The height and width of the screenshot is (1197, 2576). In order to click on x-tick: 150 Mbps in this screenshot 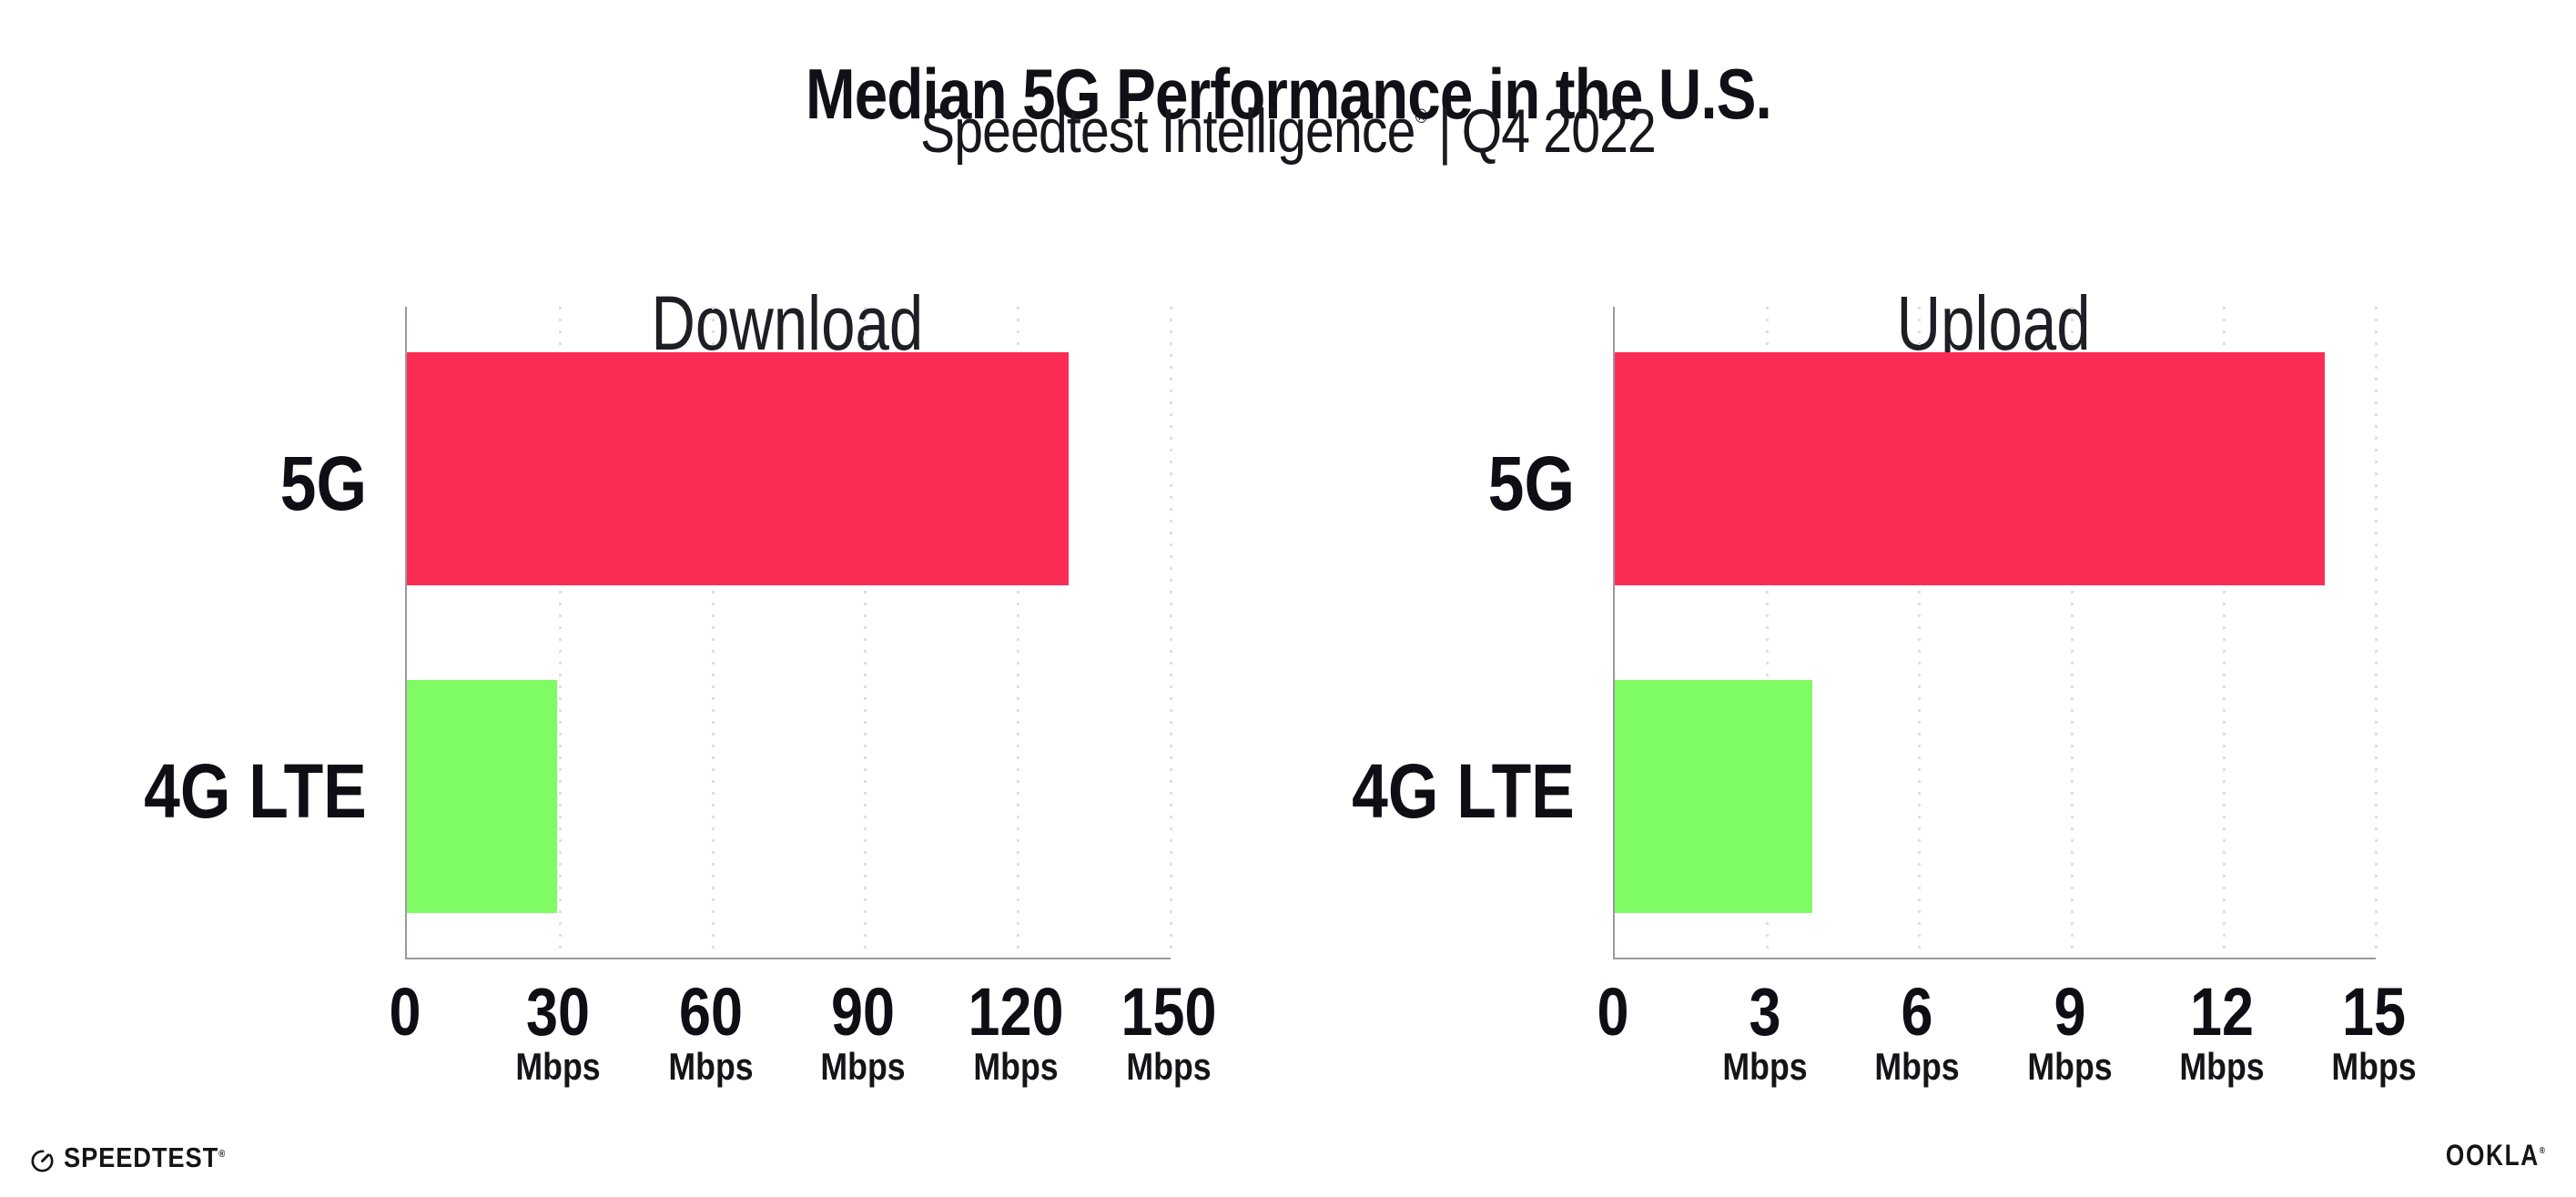, I will do `click(1169, 1031)`.